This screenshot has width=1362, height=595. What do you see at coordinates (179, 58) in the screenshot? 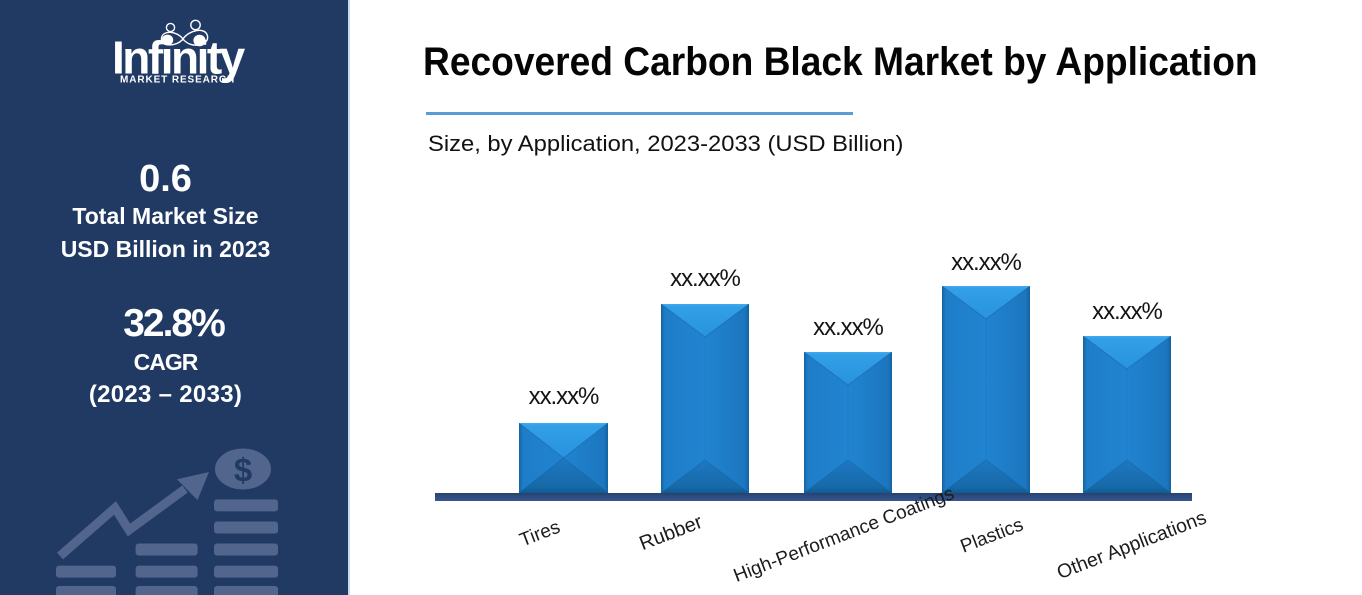
I see `svg-text: Infinity` at bounding box center [179, 58].